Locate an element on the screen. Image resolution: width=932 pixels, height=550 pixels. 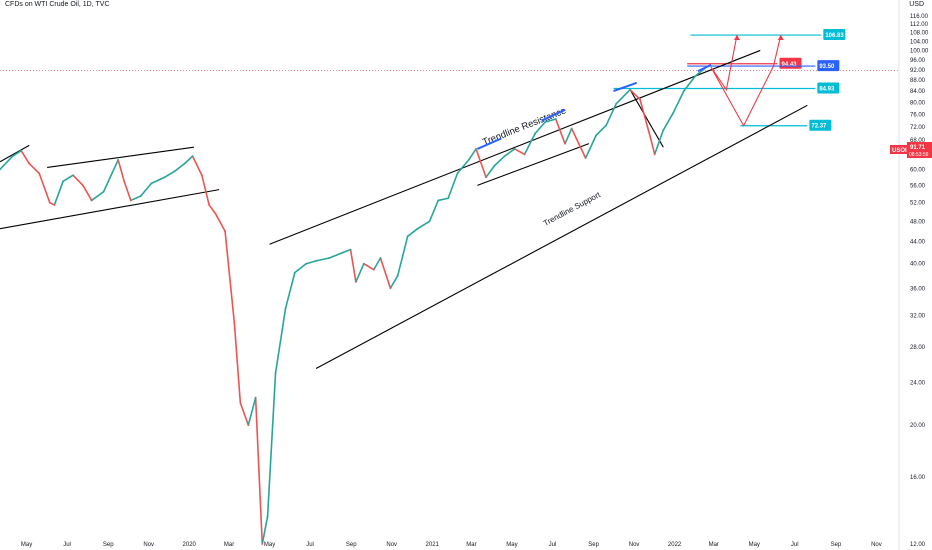
x-tick-label: May is located at coordinates (26, 545).